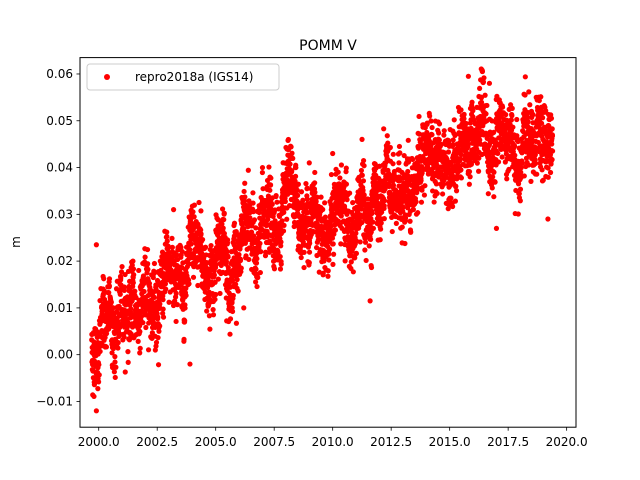 The height and width of the screenshot is (480, 640). I want to click on y-tick-label: 0.00, so click(59, 355).